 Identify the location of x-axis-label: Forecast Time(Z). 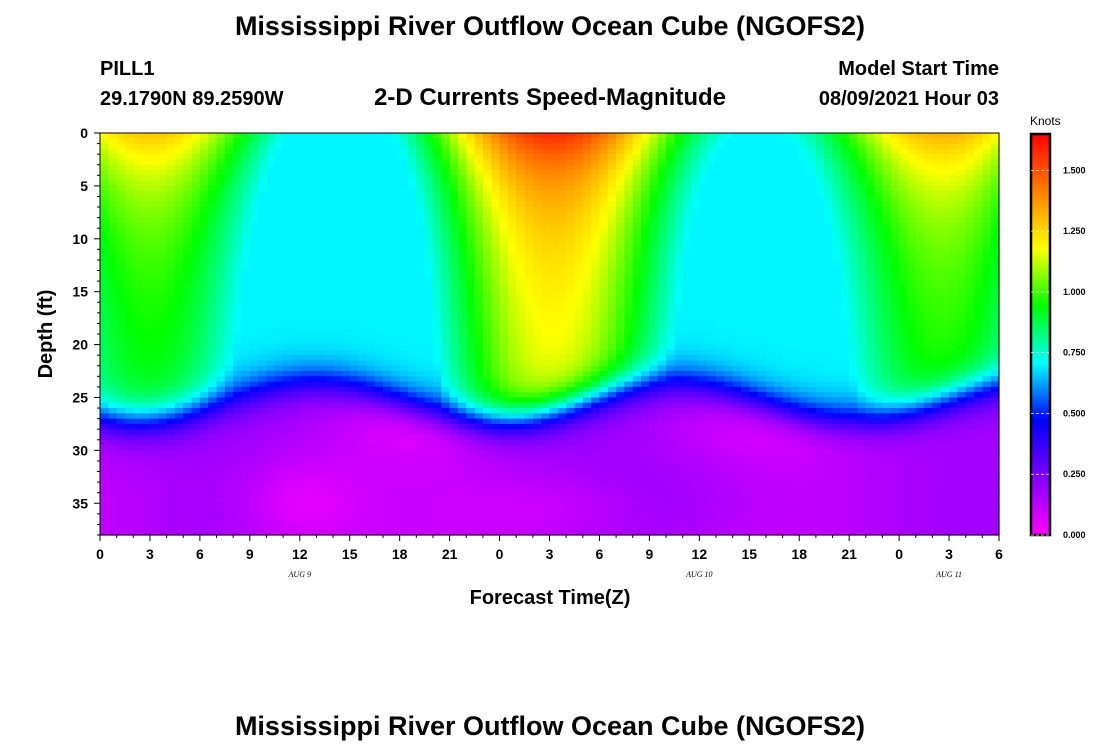
(550, 598).